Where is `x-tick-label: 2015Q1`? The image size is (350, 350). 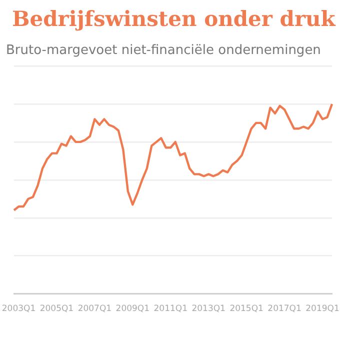
x-tick-label: 2015Q1 is located at coordinates (247, 309).